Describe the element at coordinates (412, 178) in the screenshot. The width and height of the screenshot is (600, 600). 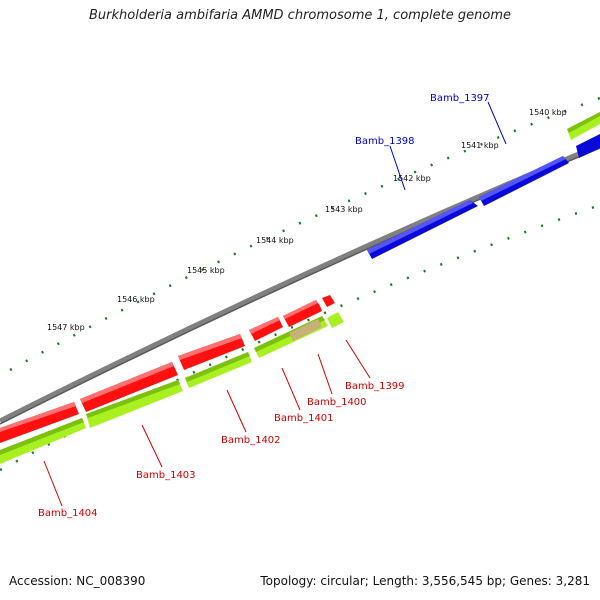
I see `tick-label-1542: 1542 kbp` at that location.